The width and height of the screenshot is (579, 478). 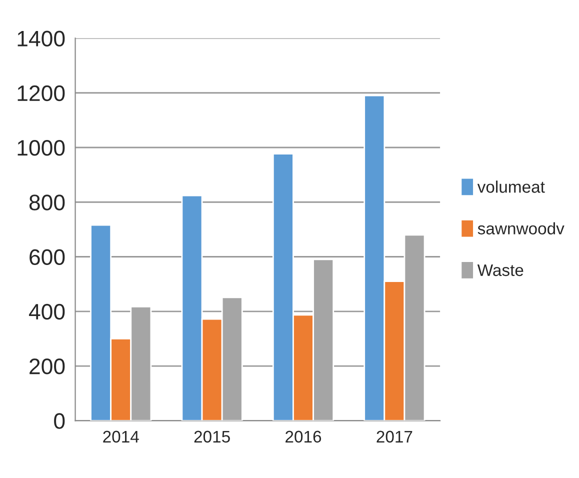 I want to click on y-tick-label: 1400, so click(x=41, y=38).